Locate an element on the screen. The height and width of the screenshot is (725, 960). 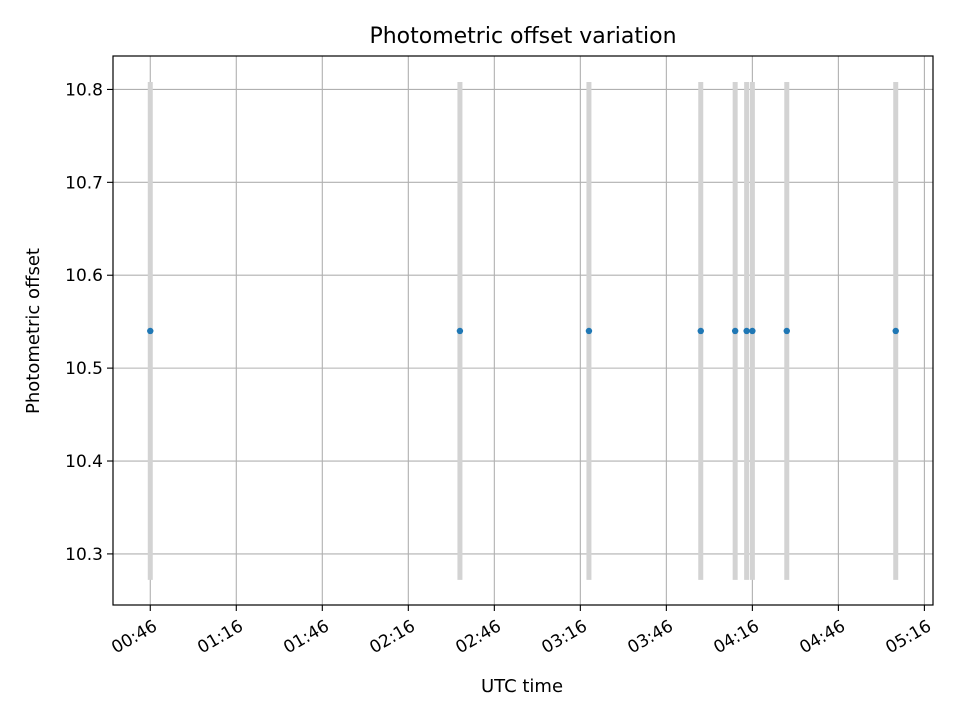
x-tick-label: 02:16 is located at coordinates (392, 637).